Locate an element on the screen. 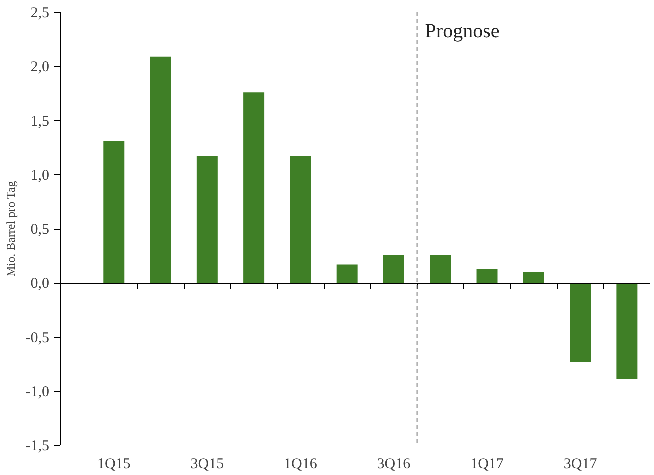  x-tick-label: 1Q16 is located at coordinates (301, 464).